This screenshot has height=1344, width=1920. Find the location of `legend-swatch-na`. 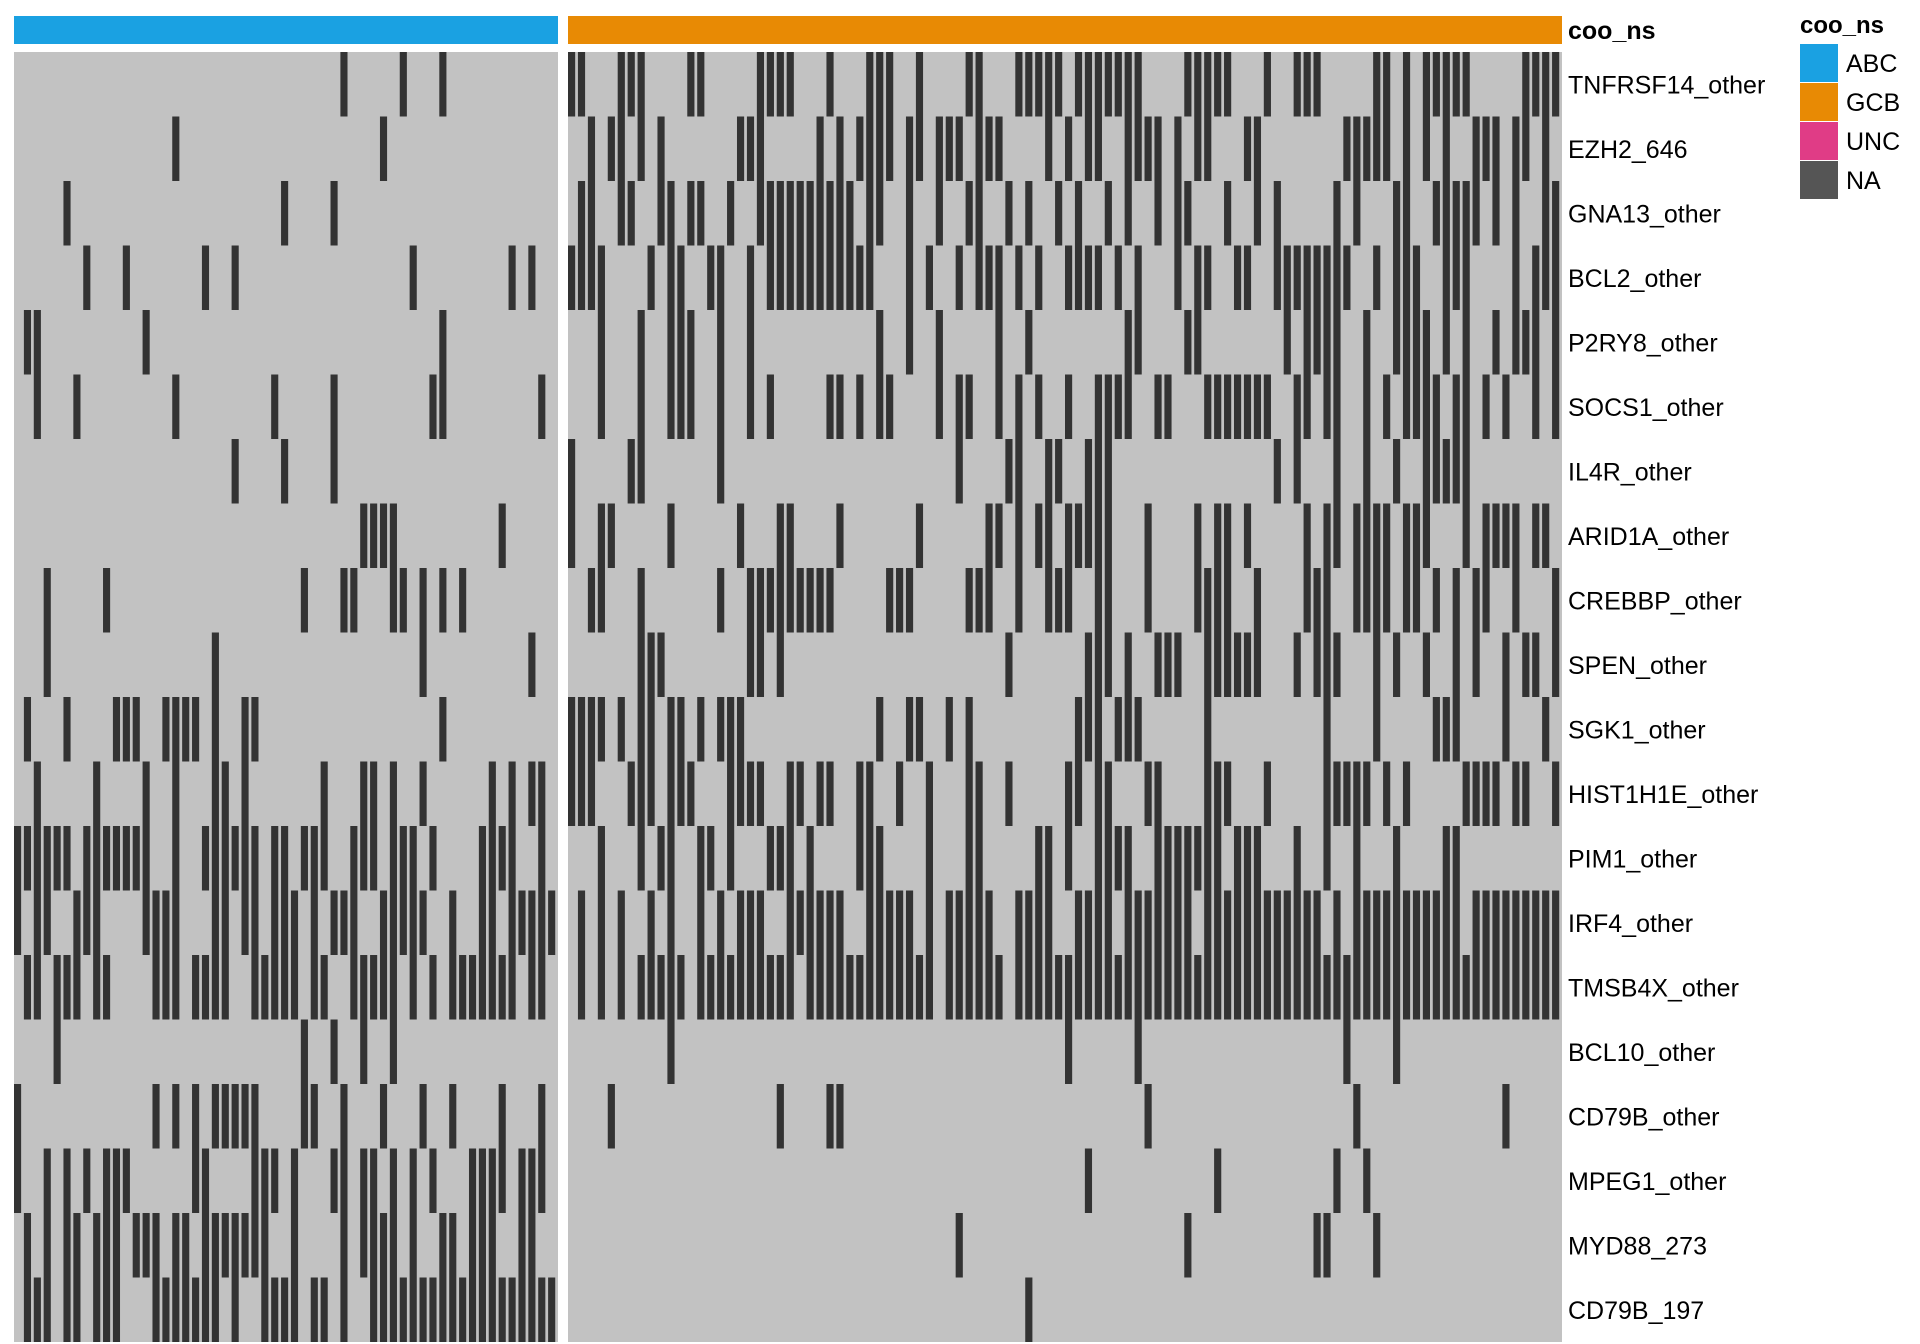

legend-swatch-na is located at coordinates (1819, 180).